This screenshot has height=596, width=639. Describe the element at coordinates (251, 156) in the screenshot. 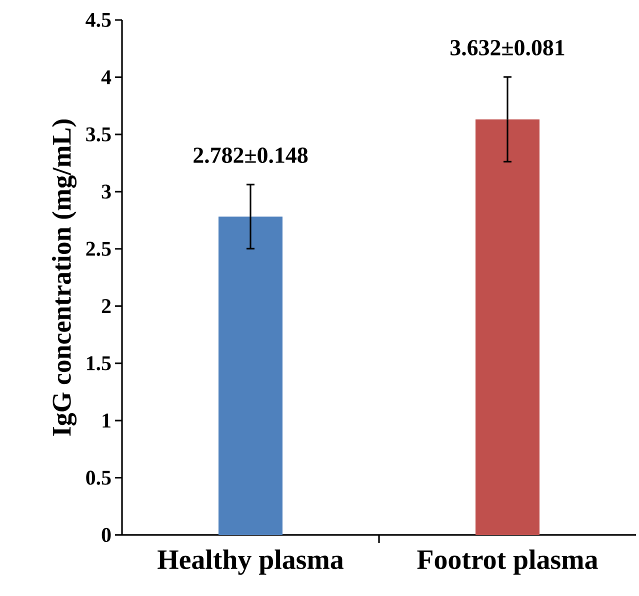

I see `data-label: 2.782±0.148` at that location.